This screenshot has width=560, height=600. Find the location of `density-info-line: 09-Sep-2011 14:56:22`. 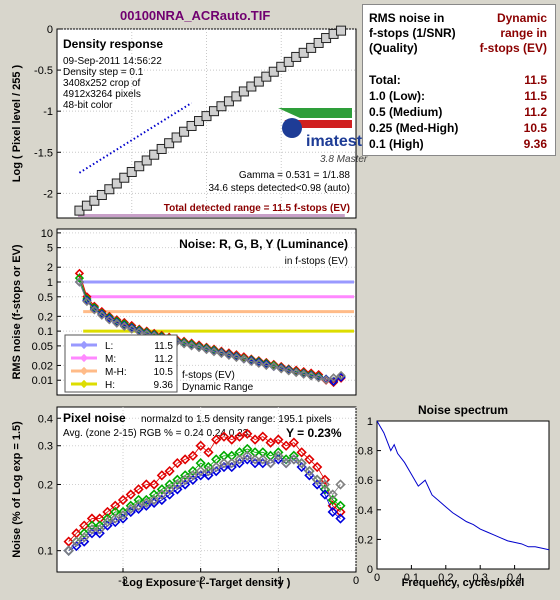

density-info-line: 09-Sep-2011 14:56:22 is located at coordinates (112, 61).